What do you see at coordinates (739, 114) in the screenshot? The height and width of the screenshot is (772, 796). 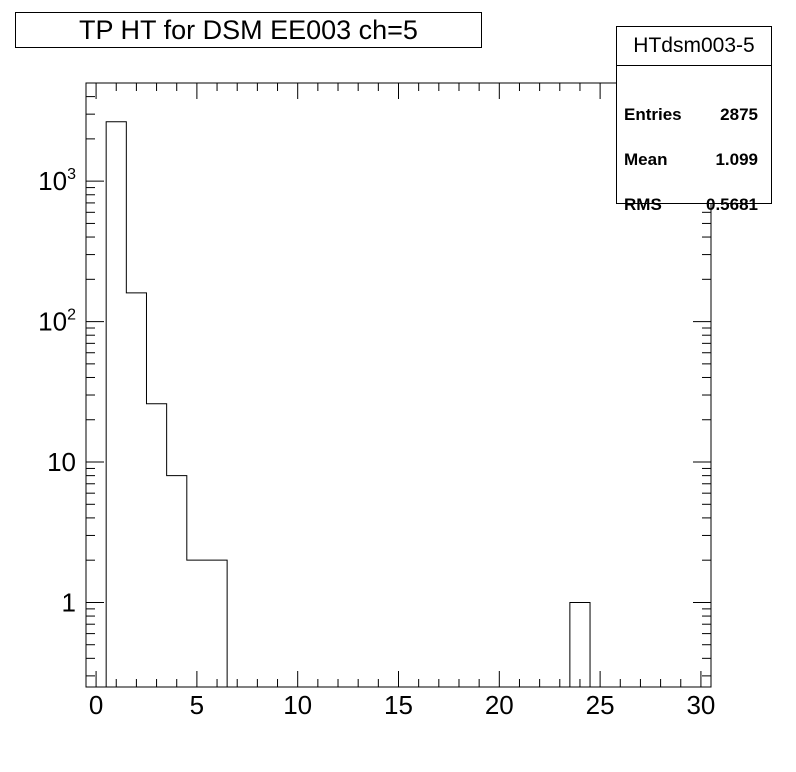 I see `stats-value: 2875` at bounding box center [739, 114].